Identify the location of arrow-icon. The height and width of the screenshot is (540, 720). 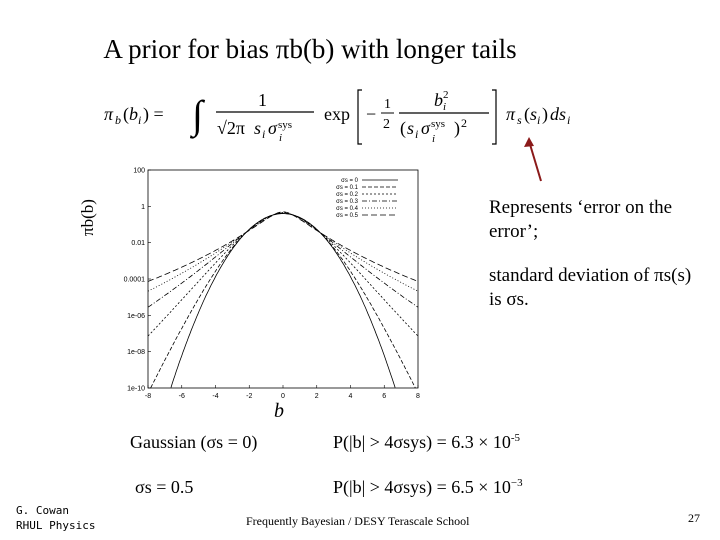
(533, 159).